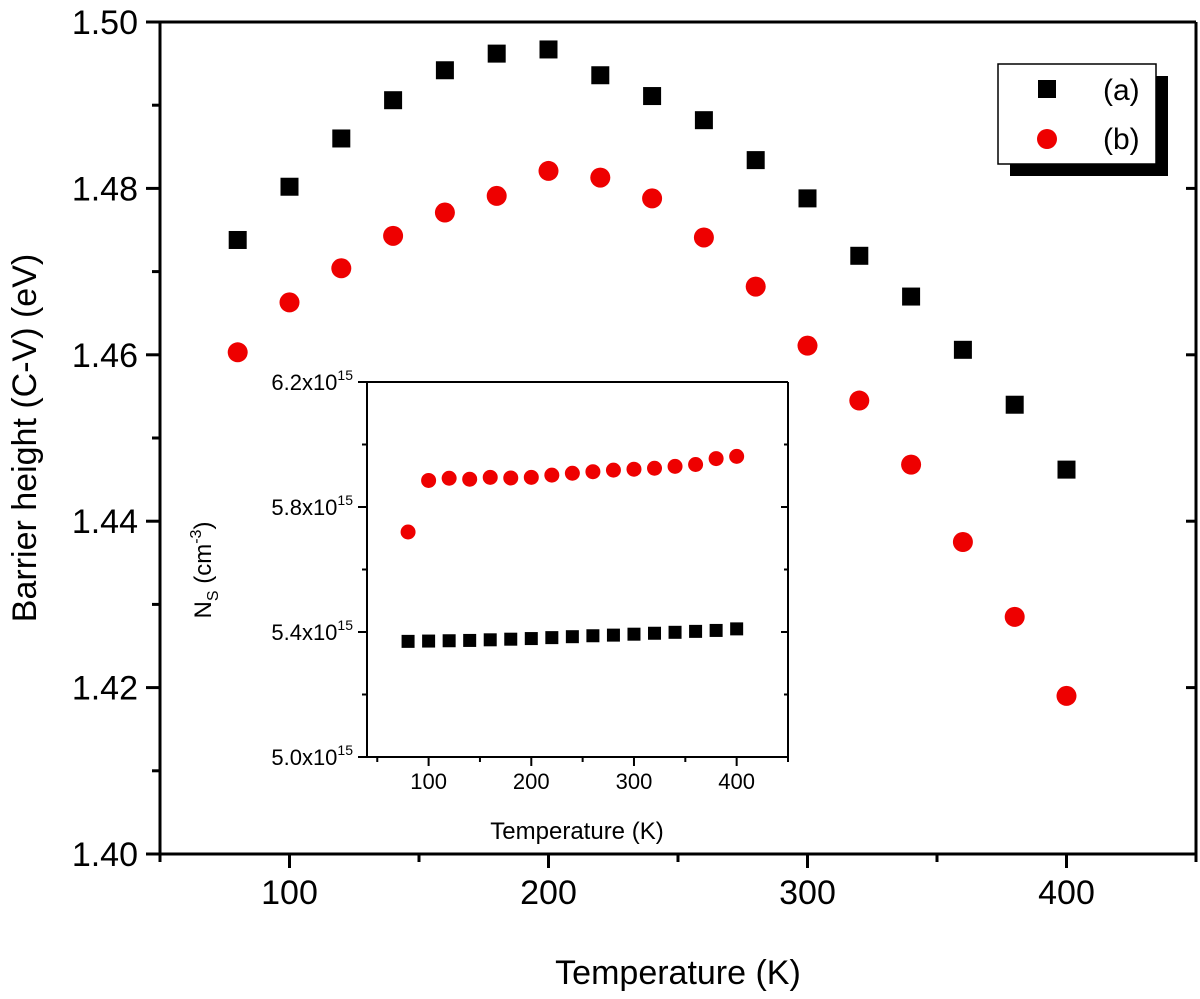 The width and height of the screenshot is (1200, 999). I want to click on main-y-tick-label: 1.48, so click(105, 189).